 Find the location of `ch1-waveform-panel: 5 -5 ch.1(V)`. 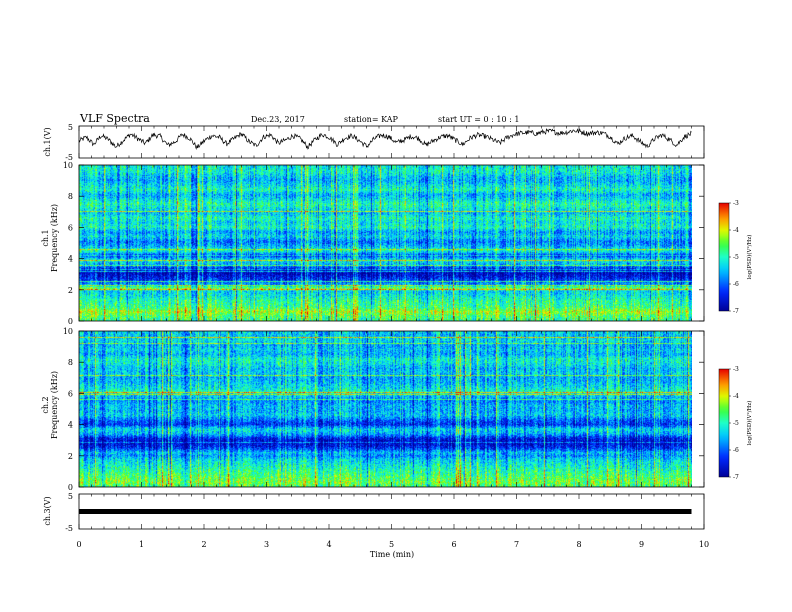

ch1-waveform-panel: 5 -5 ch.1(V) is located at coordinates (374, 142).